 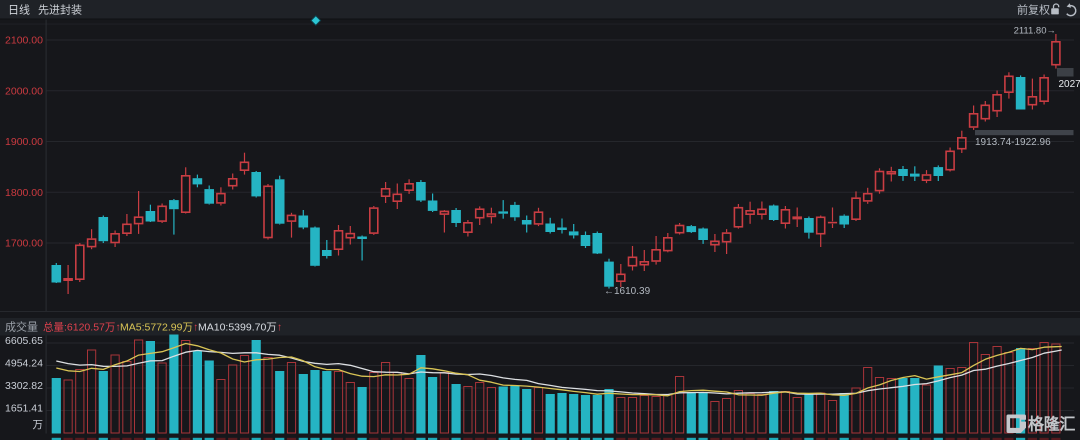 What do you see at coordinates (1069, 84) in the screenshot?
I see `svg-text: 2027.` at bounding box center [1069, 84].